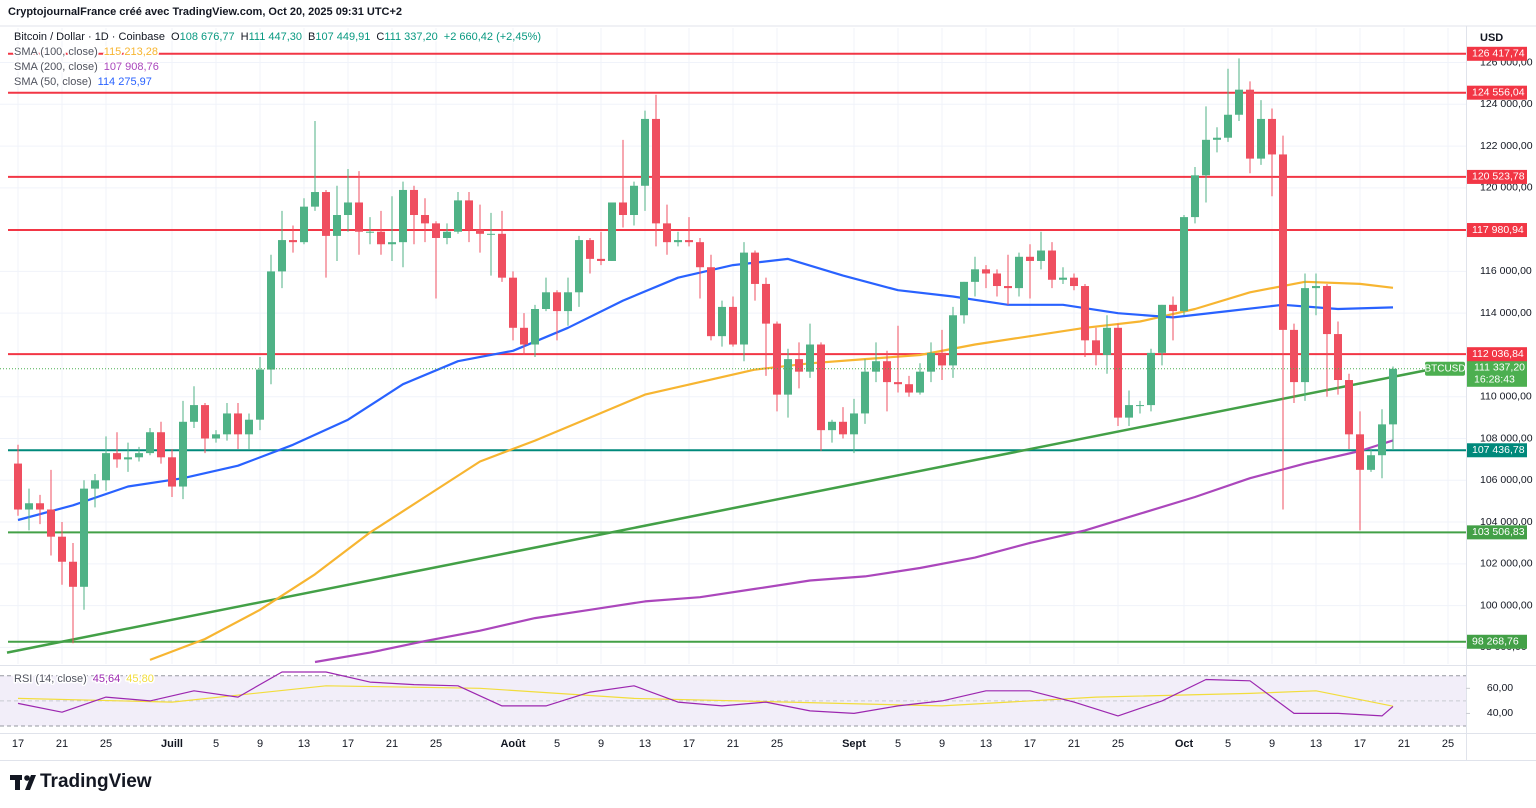 Image resolution: width=1536 pixels, height=808 pixels. I want to click on ohlc-value: 111 337,20, so click(410, 37).